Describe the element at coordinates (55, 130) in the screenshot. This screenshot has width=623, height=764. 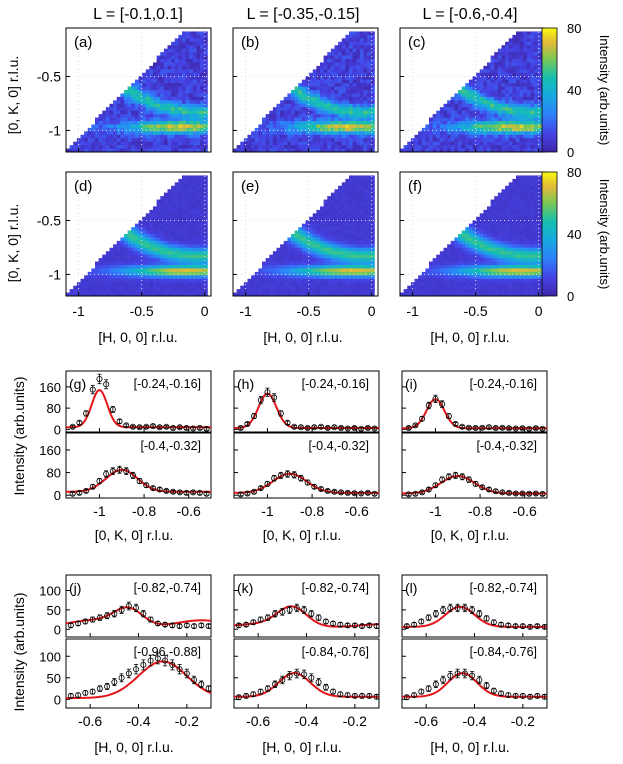
I see `ytick-label: -1` at that location.